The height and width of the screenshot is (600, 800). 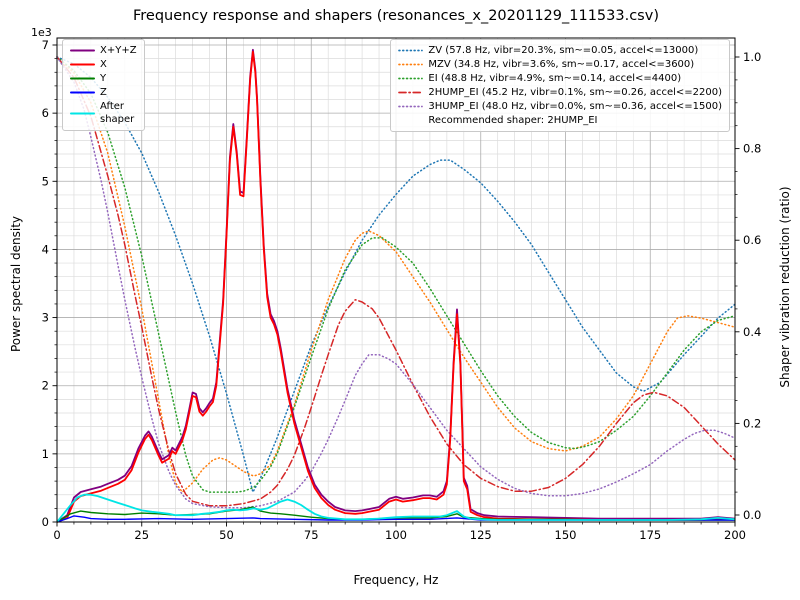 I want to click on y-left-tick-label: 1, so click(x=45, y=454).